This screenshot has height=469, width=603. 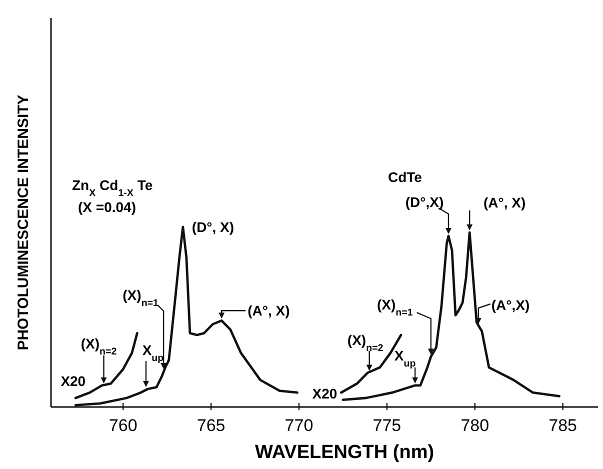 I want to click on annotation: (D°,X), so click(x=424, y=202).